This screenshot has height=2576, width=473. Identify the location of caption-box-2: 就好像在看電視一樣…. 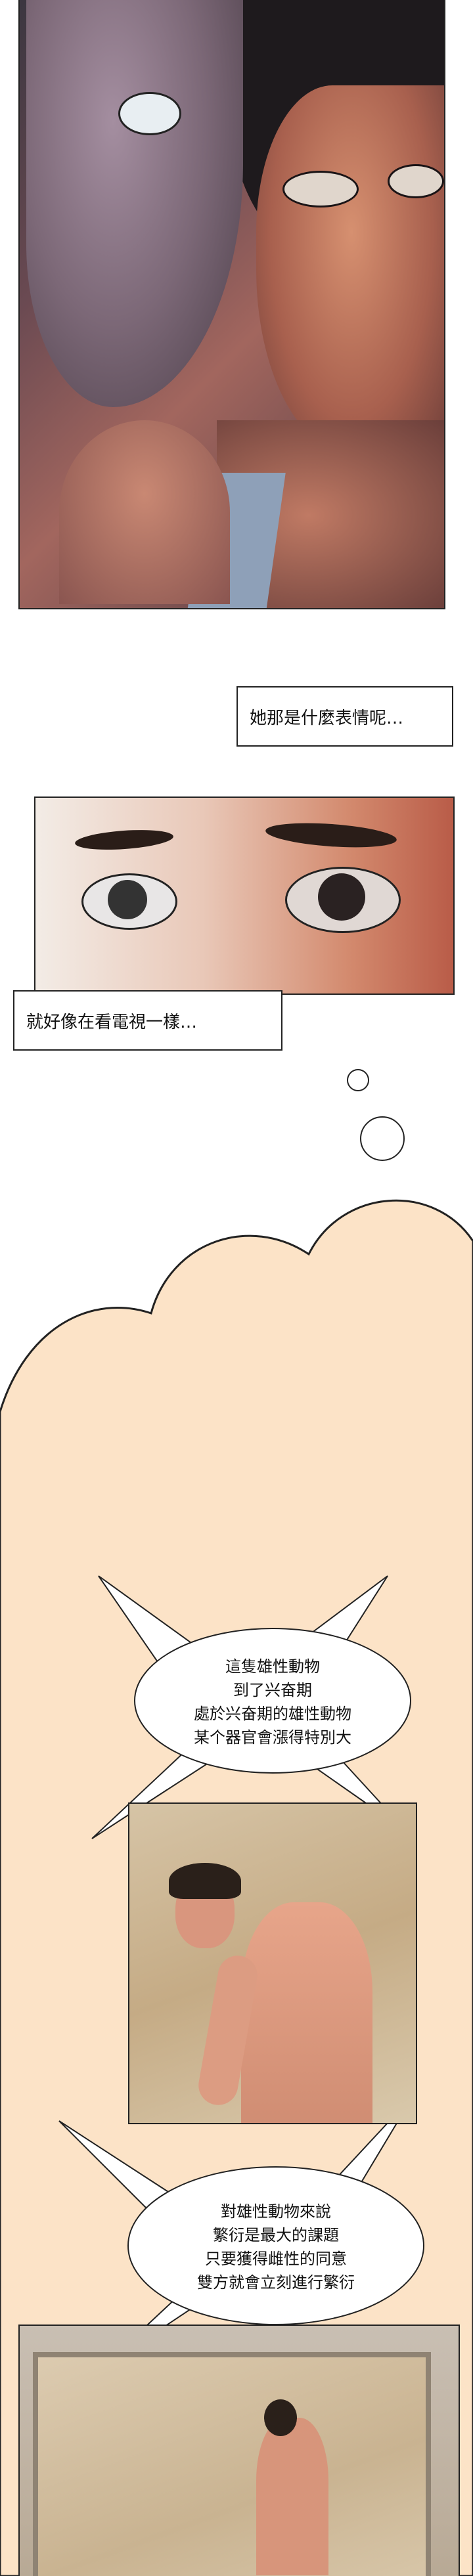
(147, 1021).